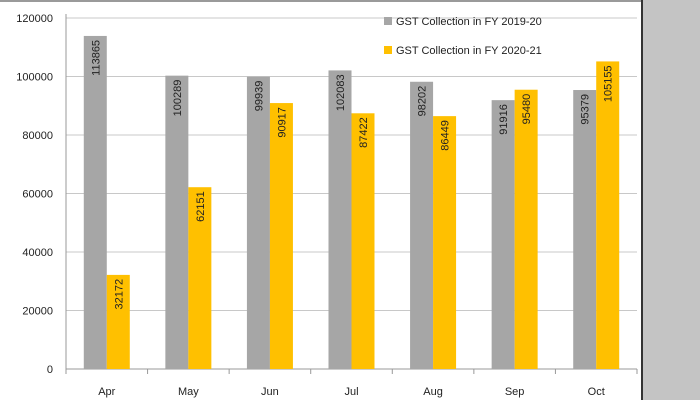 The image size is (700, 400). What do you see at coordinates (609, 83) in the screenshot?
I see `data-label: 105155` at bounding box center [609, 83].